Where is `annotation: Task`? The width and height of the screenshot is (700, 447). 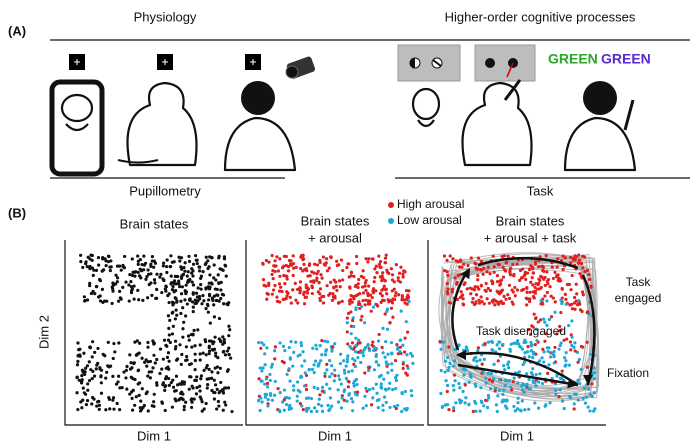 annotation: Task is located at coordinates (639, 282).